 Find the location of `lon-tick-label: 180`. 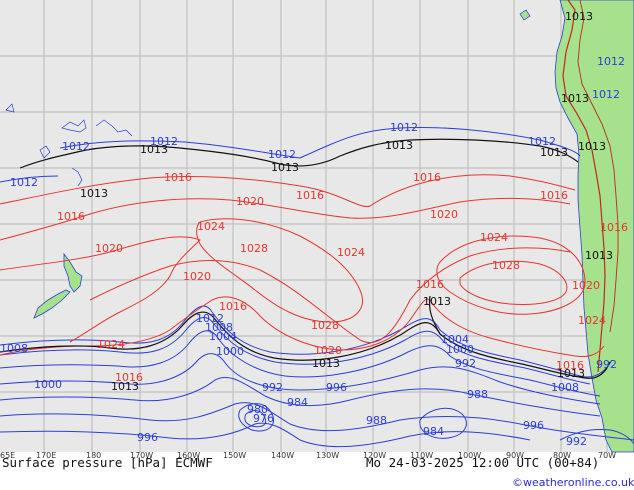

lon-tick-label: 180 is located at coordinates (93, 455).